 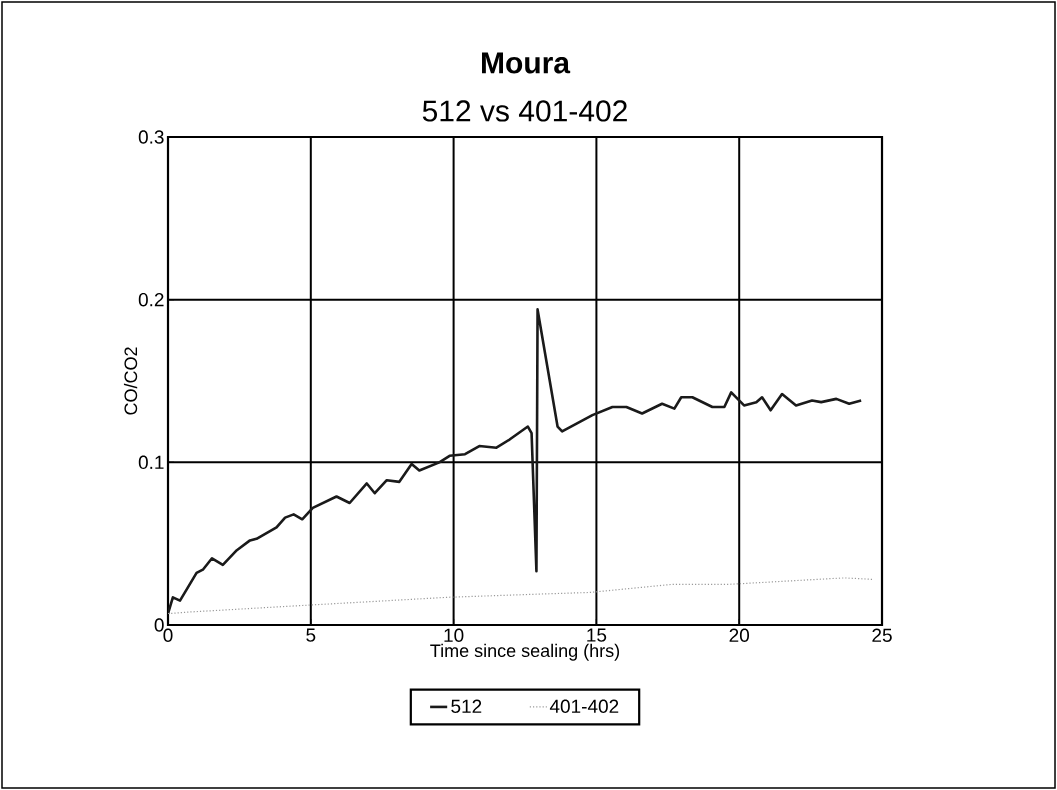 What do you see at coordinates (526, 63) in the screenshot?
I see `chart-title: Moura` at bounding box center [526, 63].